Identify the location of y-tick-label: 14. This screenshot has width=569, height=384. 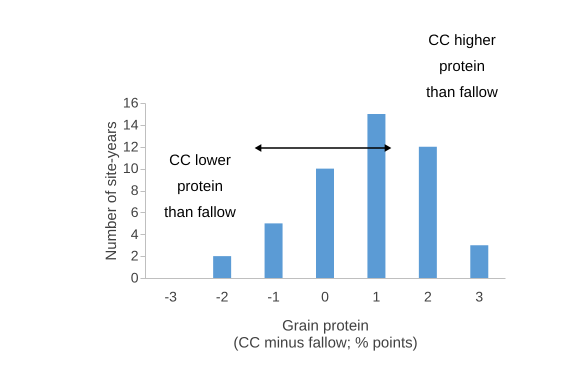
(130, 124).